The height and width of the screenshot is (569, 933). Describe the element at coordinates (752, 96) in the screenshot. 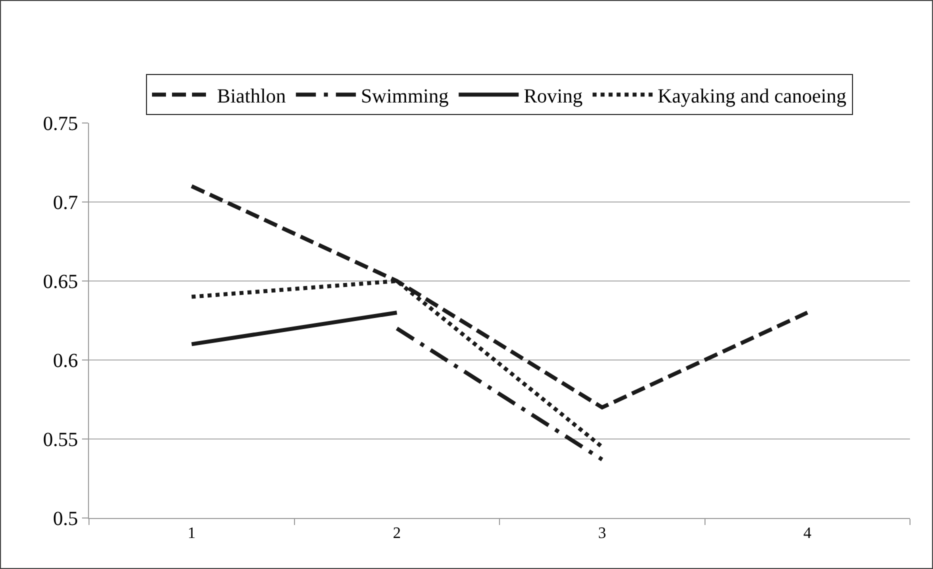

I see `legend-label: Kayaking and canoeing` at that location.